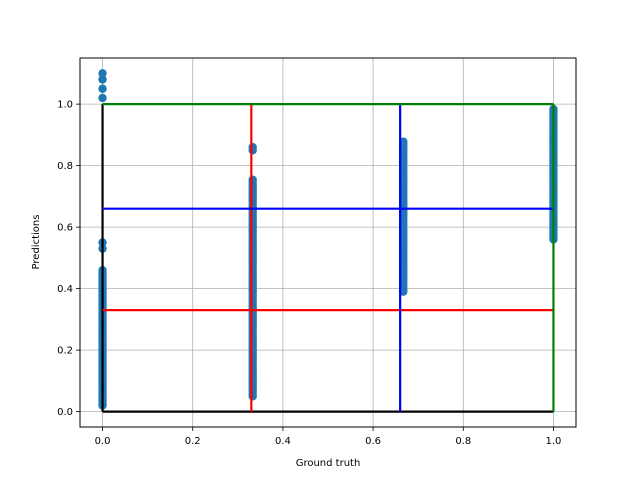 Image resolution: width=640 pixels, height=480 pixels. I want to click on y-axis-ticks: 0.0 0.2 0.4 0.6 0.8 1.0, so click(68, 259).